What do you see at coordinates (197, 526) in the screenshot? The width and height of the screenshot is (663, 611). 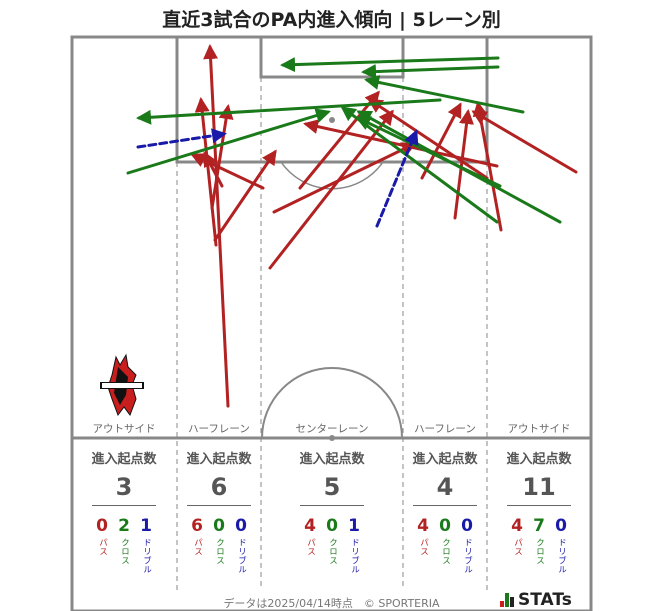 I see `pass-count: 6` at bounding box center [197, 526].